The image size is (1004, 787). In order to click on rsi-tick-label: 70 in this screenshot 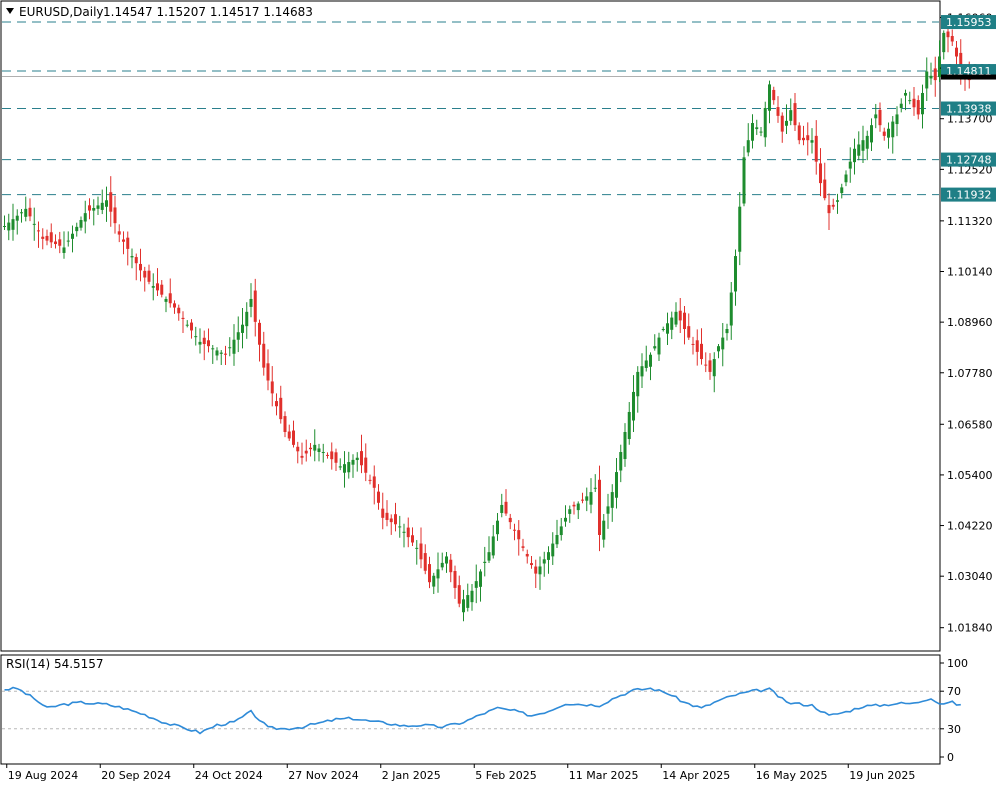, I will do `click(954, 691)`.